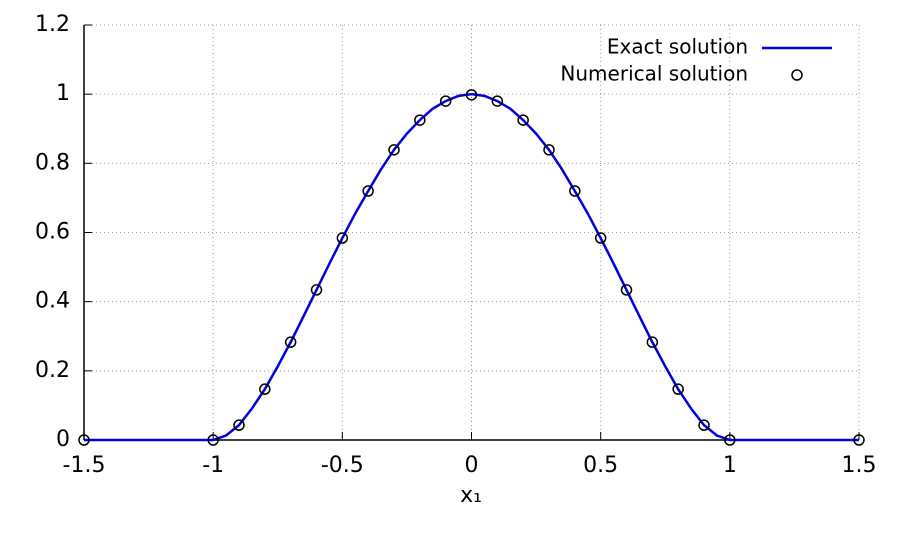 This screenshot has height=540, width=899. Describe the element at coordinates (342, 465) in the screenshot. I see `x-tick-label: -0.5` at that location.